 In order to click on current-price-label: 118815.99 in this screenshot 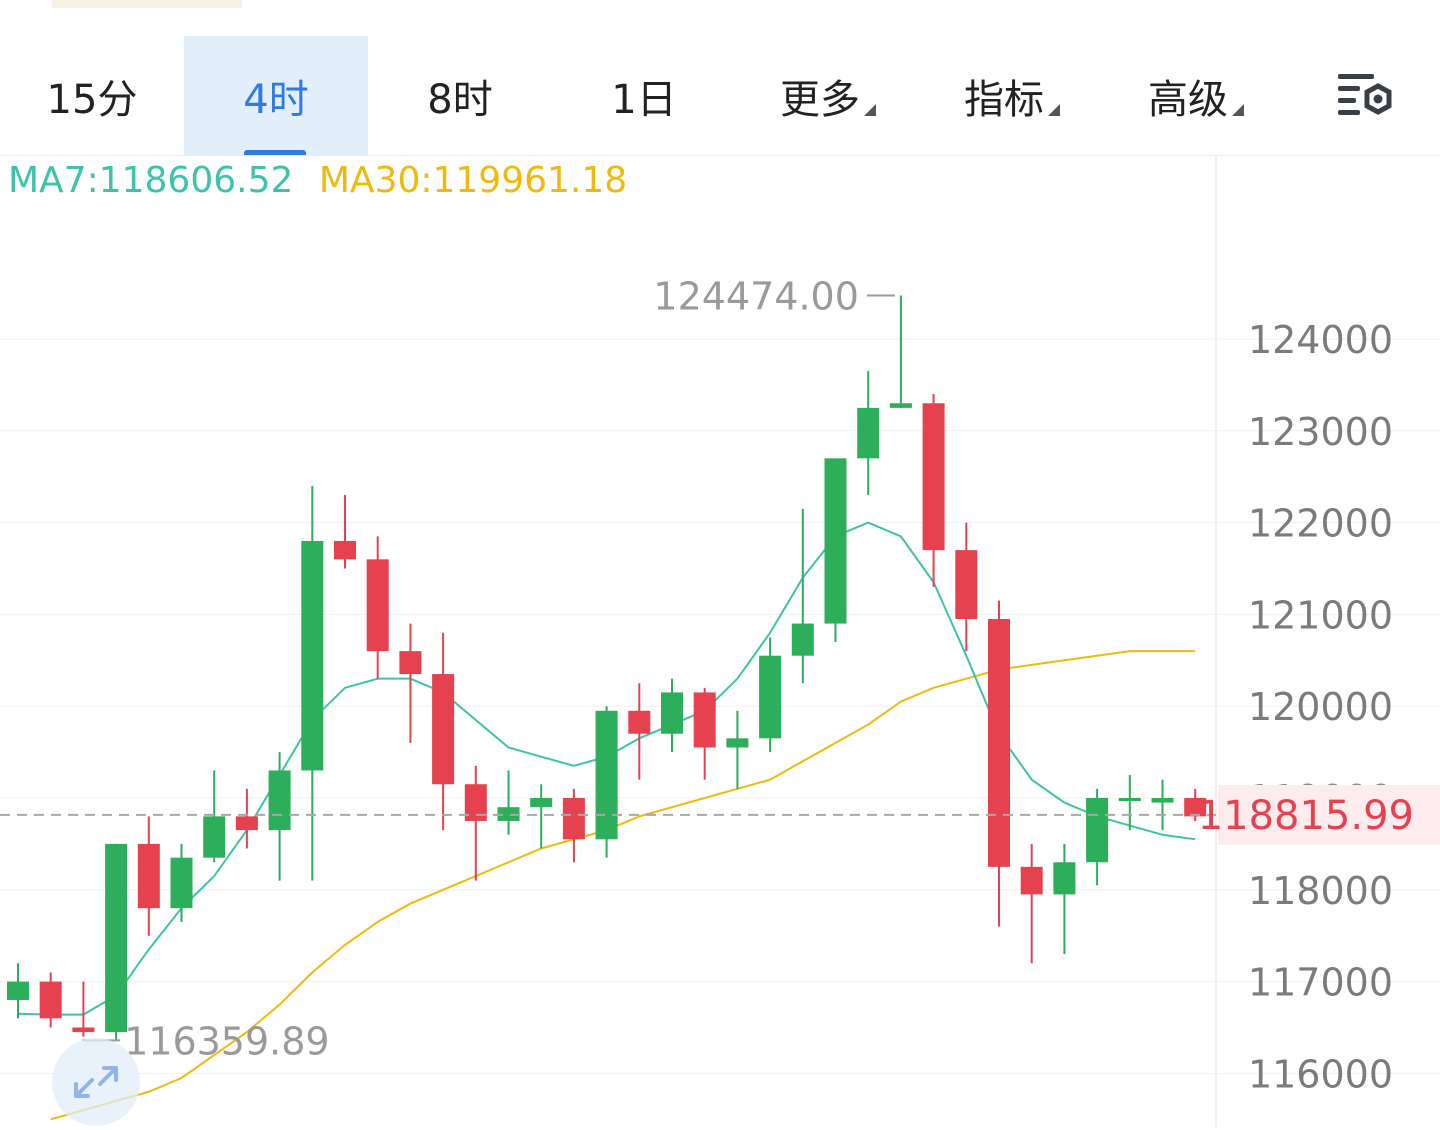, I will do `click(1306, 816)`.